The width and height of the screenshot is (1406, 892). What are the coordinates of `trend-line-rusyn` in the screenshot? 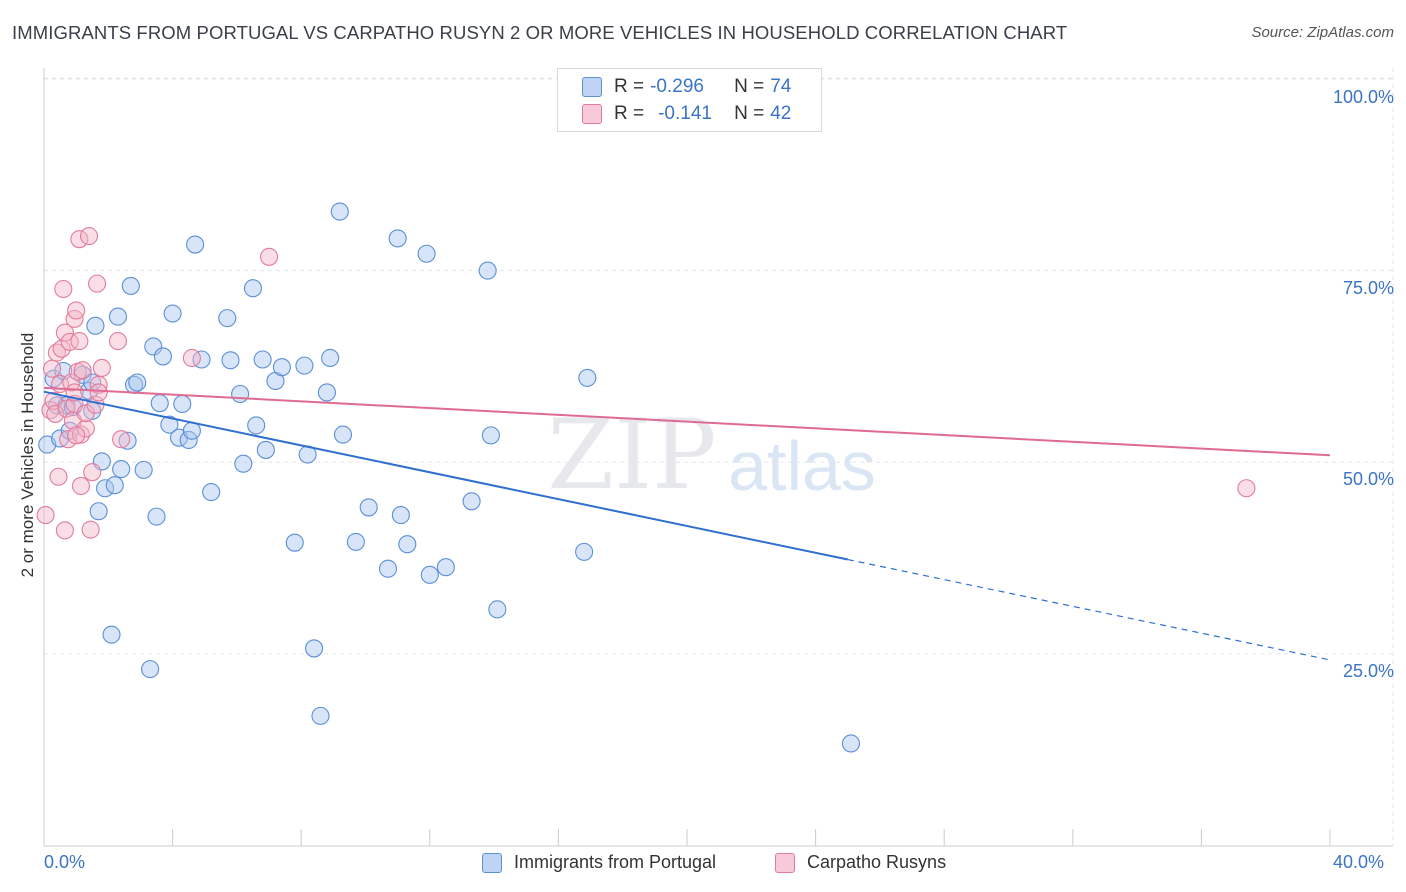 It's located at (687, 421).